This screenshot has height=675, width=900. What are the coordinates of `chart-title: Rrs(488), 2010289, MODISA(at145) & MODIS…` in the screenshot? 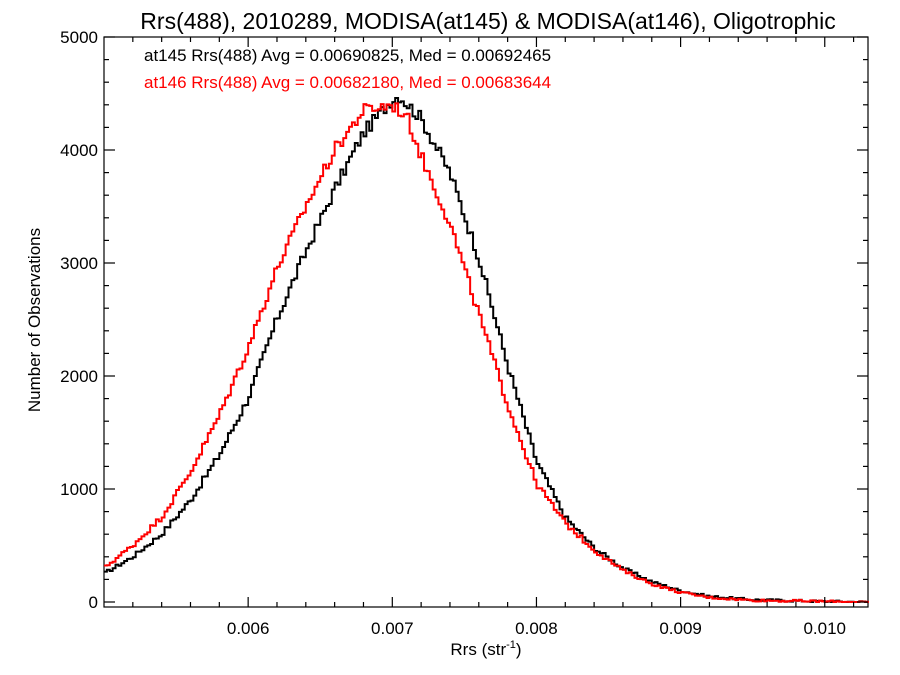 It's located at (487, 21).